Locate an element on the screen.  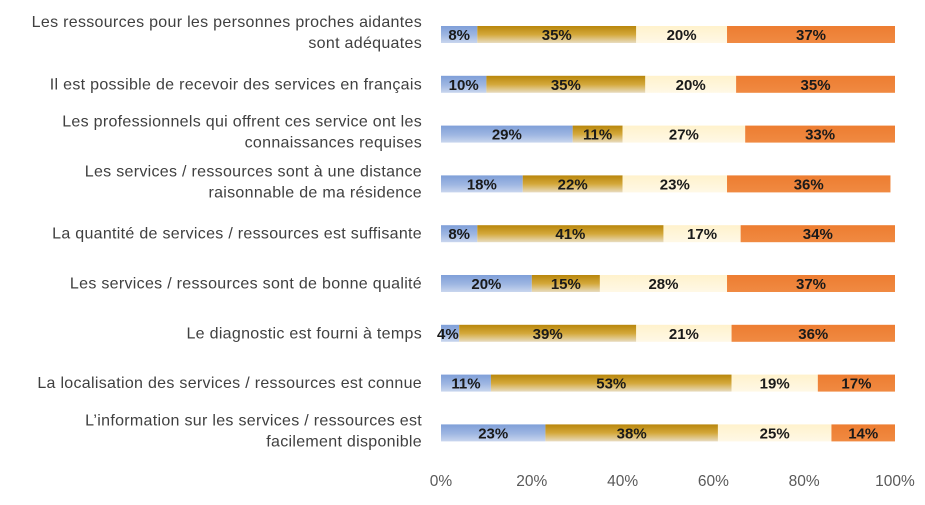
data-label: 14% is located at coordinates (863, 433).